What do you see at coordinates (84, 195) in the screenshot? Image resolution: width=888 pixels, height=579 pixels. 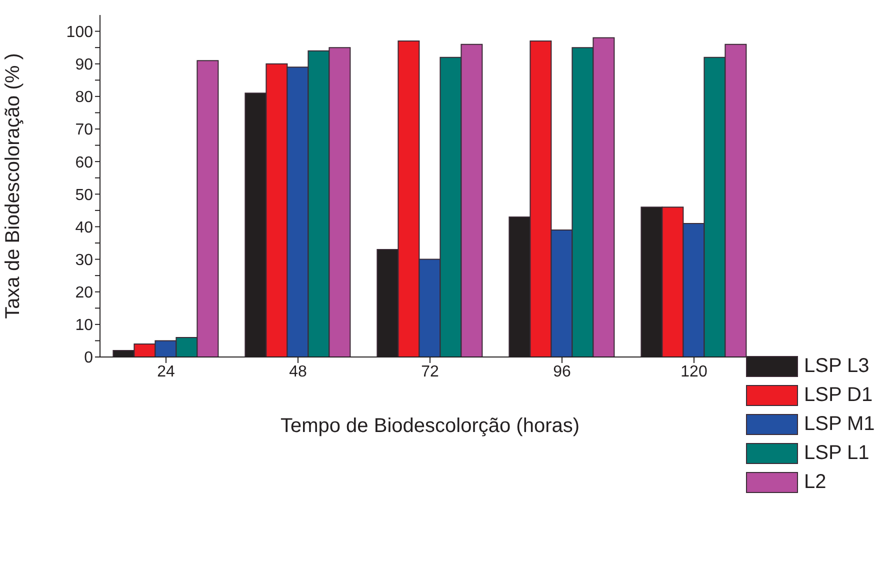 I see `y-tick-label: 50` at bounding box center [84, 195].